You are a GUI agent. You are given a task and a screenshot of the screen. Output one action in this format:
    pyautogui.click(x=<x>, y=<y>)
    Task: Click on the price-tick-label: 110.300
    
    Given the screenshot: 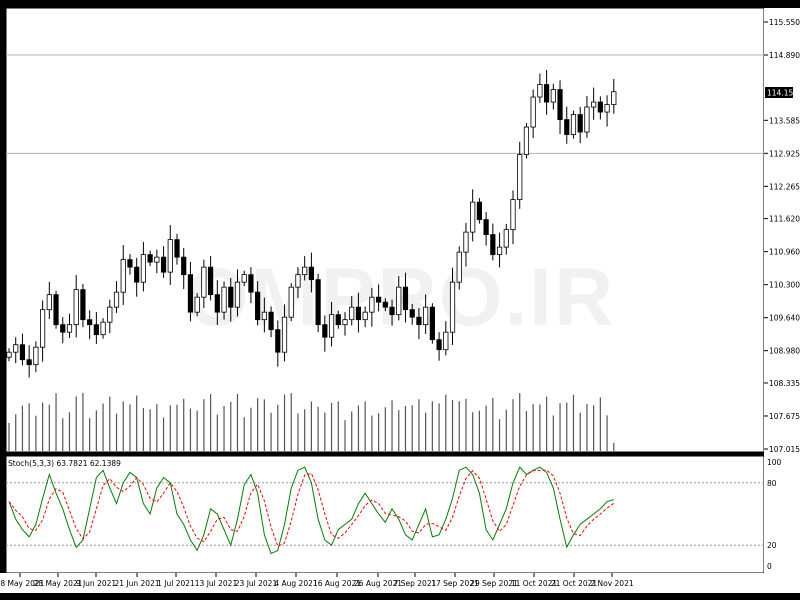 What is the action you would take?
    pyautogui.click(x=784, y=285)
    